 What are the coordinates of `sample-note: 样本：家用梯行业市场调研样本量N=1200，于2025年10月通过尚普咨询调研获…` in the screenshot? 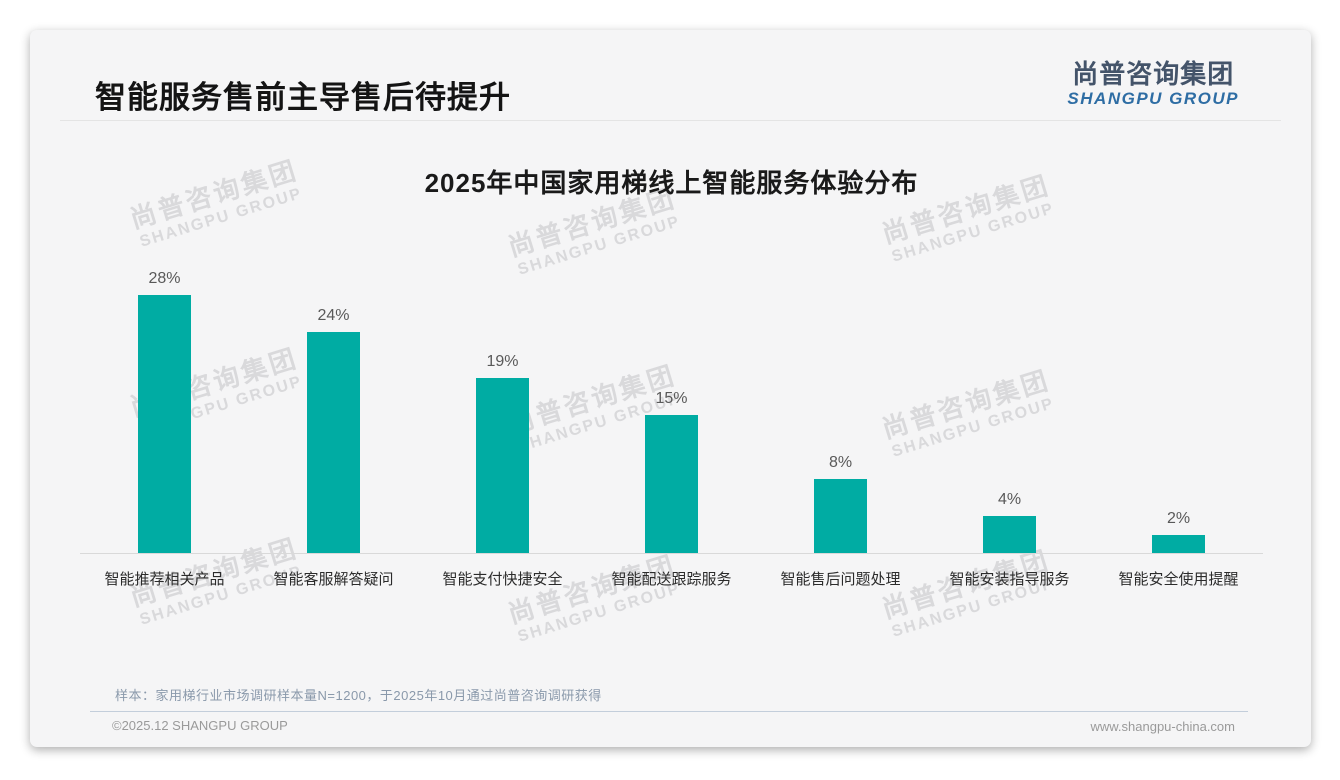 It's located at (358, 695).